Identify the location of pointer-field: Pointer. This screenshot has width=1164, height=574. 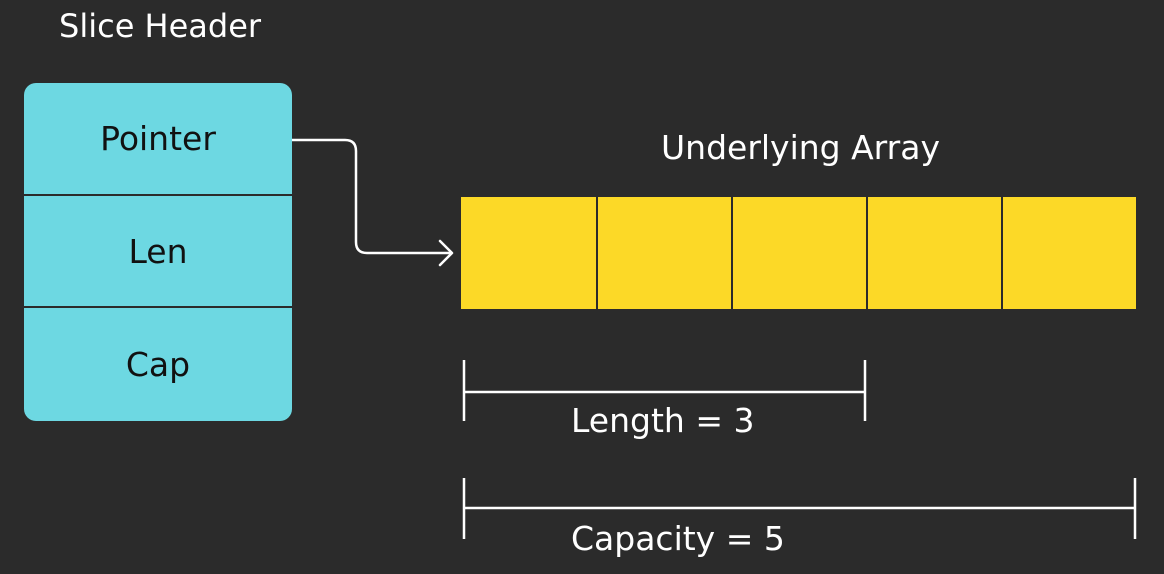
(158, 138).